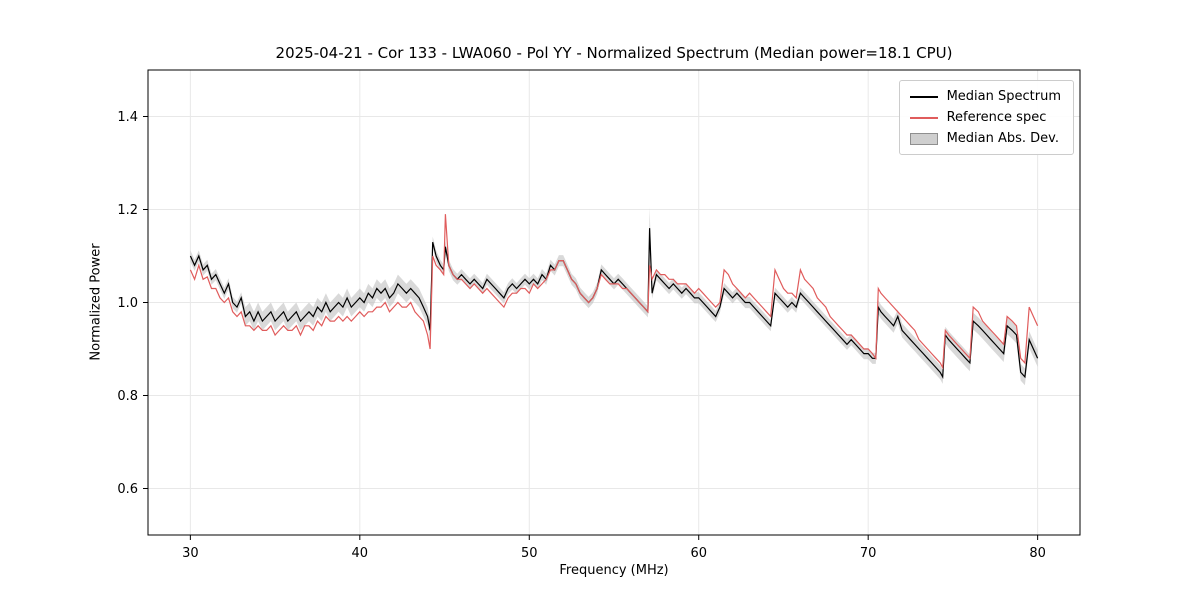 Image resolution: width=1200 pixels, height=600 pixels. Describe the element at coordinates (1003, 96) in the screenshot. I see `legend-label: Median Spectrum` at that location.